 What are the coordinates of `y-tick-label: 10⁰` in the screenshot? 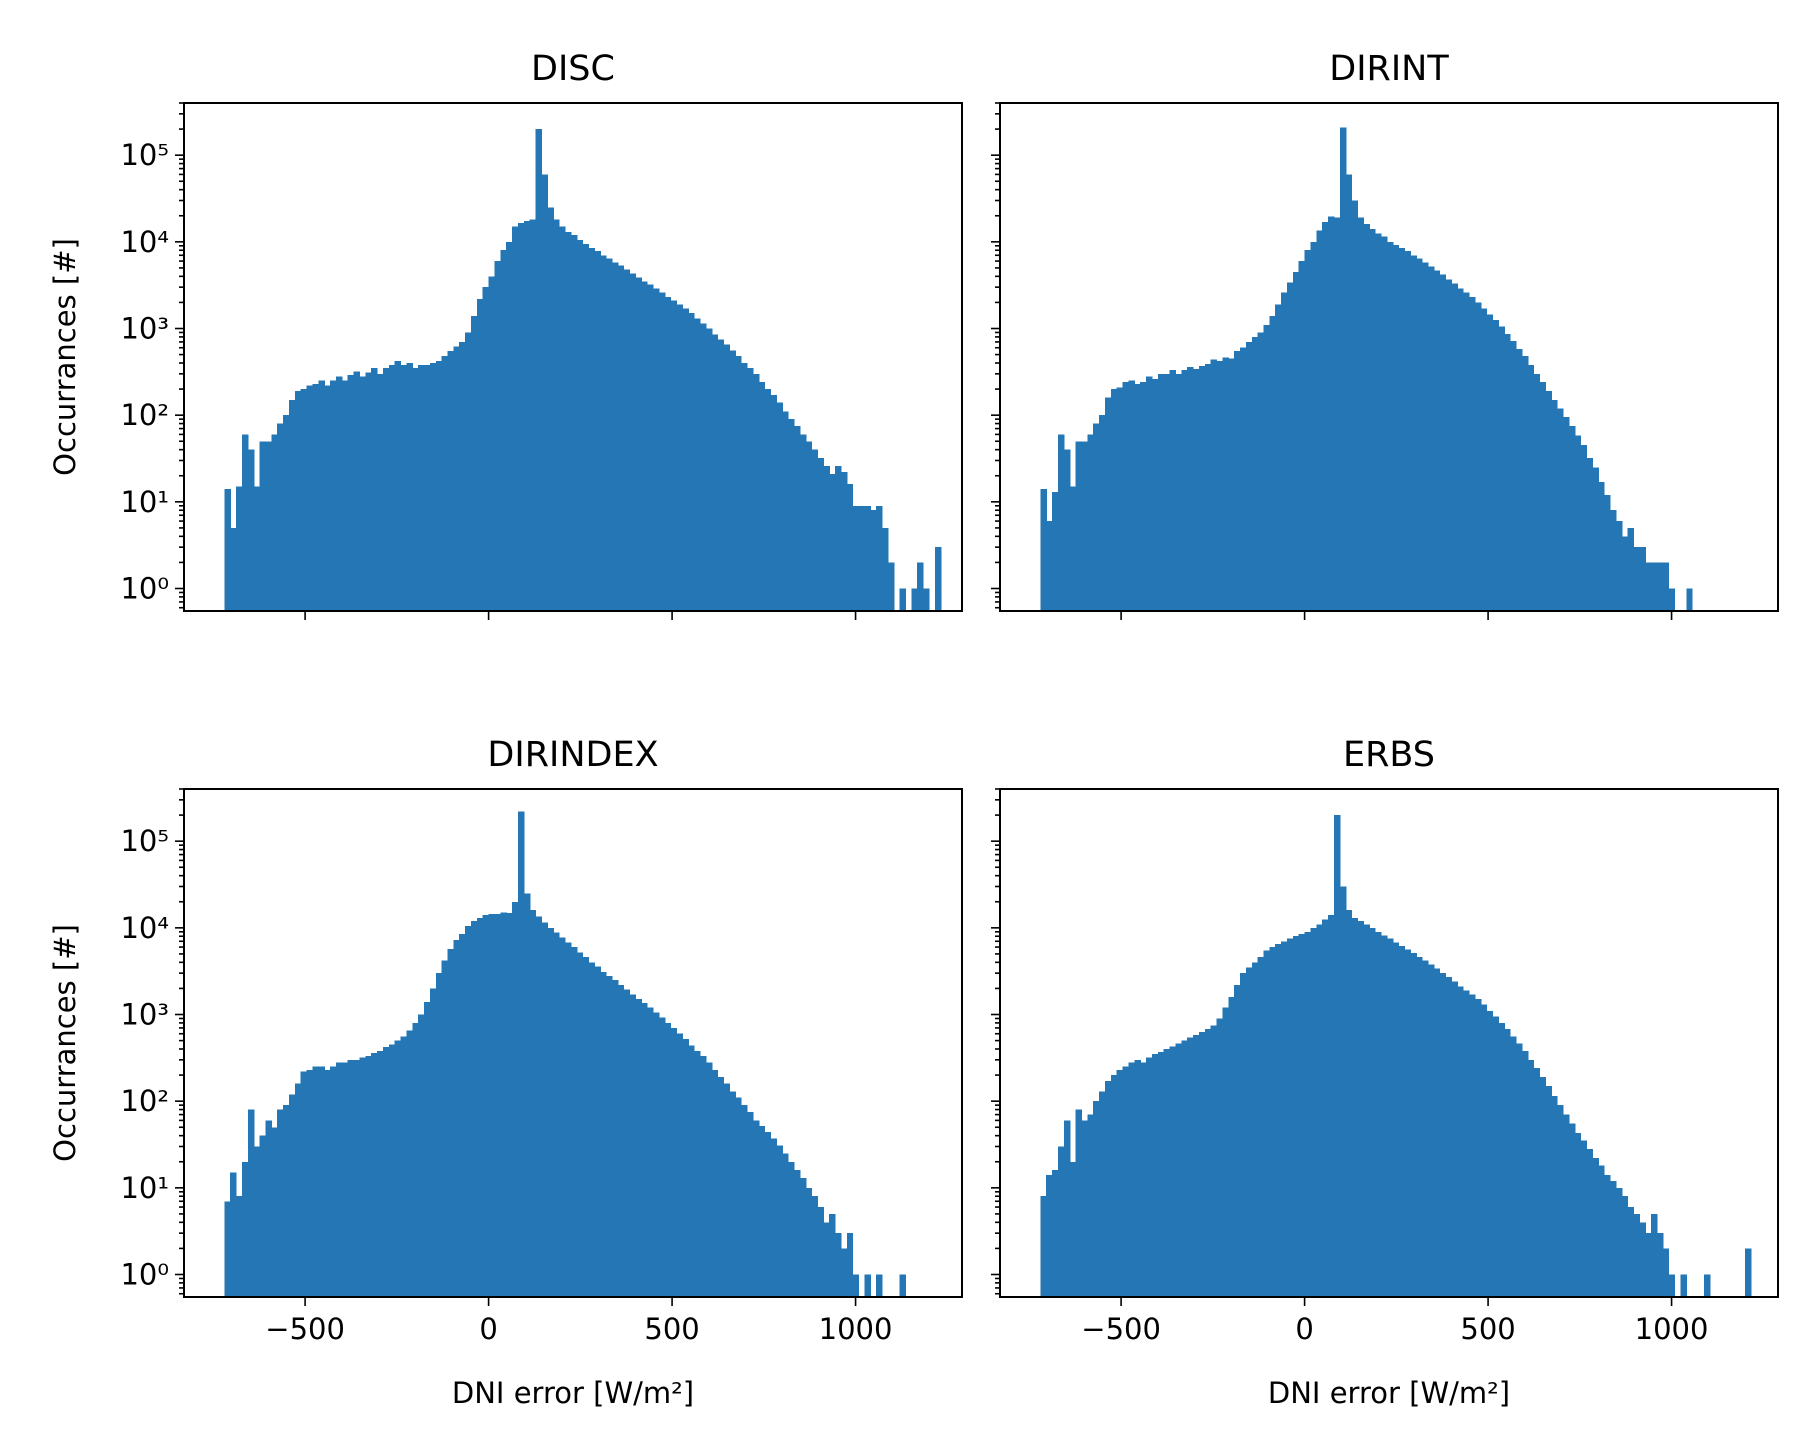 It's located at (144, 588).